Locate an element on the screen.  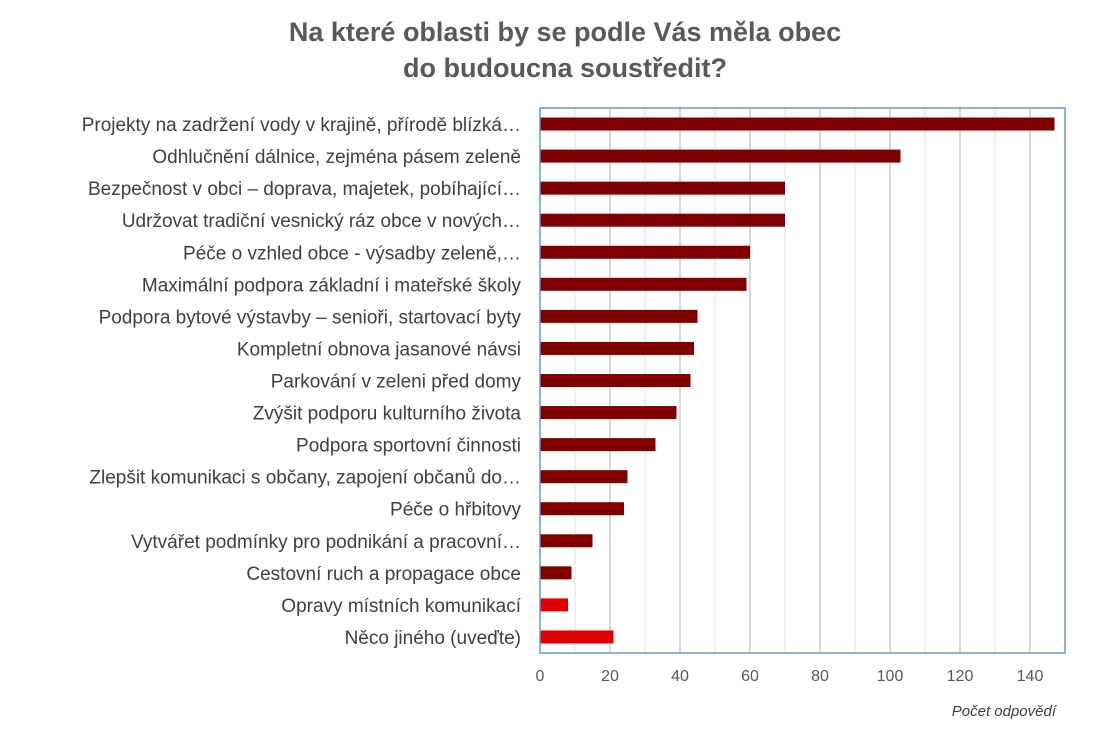
x-axis-title: Počet odpovědí is located at coordinates (1005, 711).